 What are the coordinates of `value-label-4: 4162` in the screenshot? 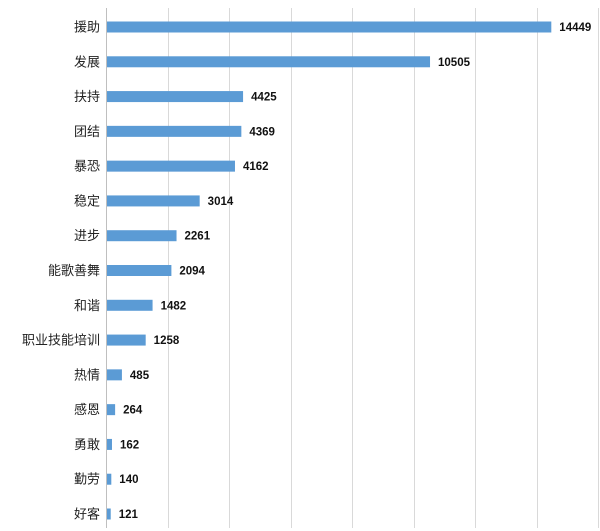 It's located at (256, 167).